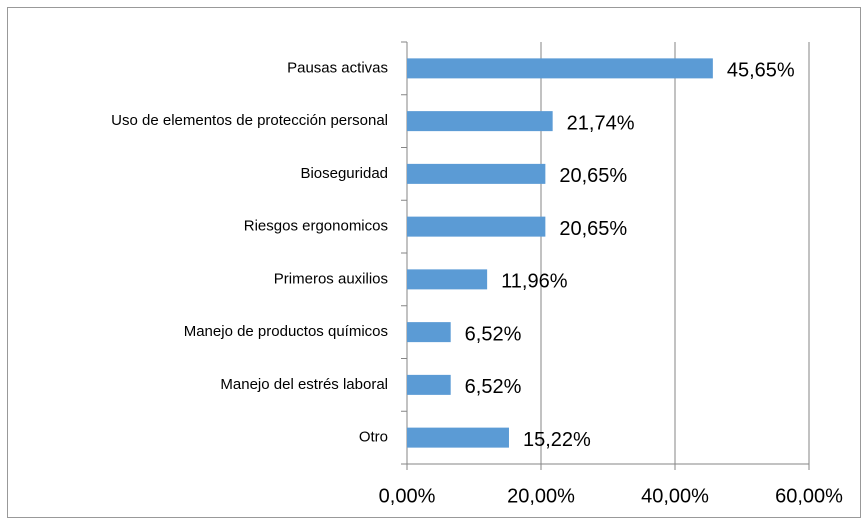 The image size is (868, 530). What do you see at coordinates (675, 496) in the screenshot?
I see `x-tick-label: 40,00%` at bounding box center [675, 496].